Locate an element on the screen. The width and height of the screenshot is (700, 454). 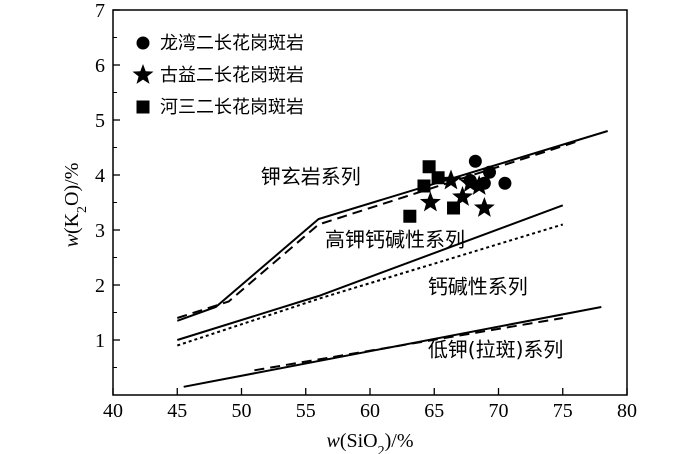
x-tick-label: 65 is located at coordinates (434, 411).